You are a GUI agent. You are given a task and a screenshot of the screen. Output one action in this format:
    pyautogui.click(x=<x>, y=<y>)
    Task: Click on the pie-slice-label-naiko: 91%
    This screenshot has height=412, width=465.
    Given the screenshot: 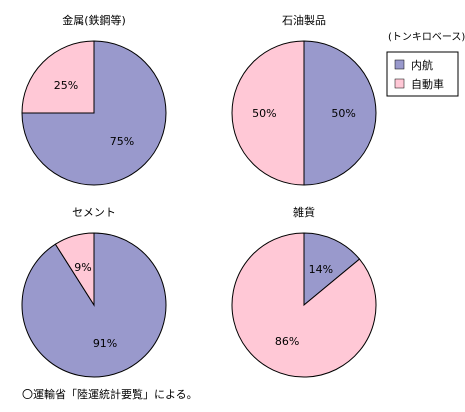 What is the action you would take?
    pyautogui.click(x=105, y=343)
    